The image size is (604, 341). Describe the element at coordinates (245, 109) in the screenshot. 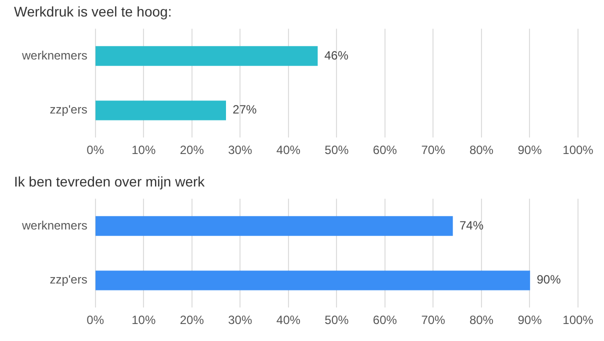

I see `data-label: 27%` at that location.